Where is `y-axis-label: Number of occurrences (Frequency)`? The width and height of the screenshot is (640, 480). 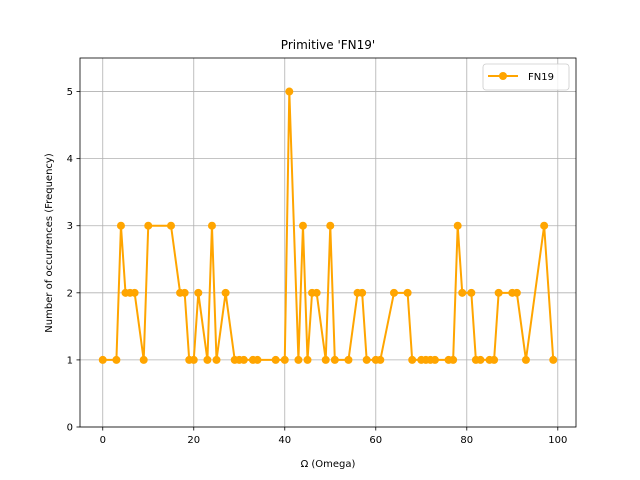 y-axis-label: Number of occurrences (Frequency) is located at coordinates (49, 243).